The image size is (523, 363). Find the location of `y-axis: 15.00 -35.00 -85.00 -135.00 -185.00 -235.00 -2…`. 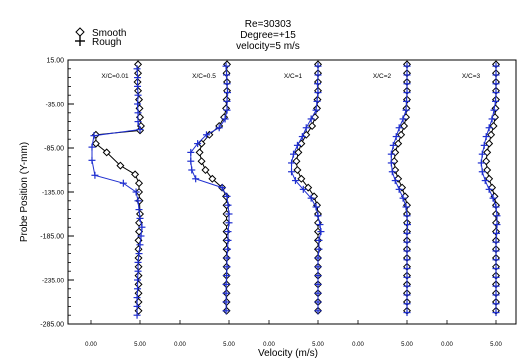

y-axis: 15.00 -35.00 -85.00 -135.00 -185.00 -235.00 -2… is located at coordinates (57, 193).